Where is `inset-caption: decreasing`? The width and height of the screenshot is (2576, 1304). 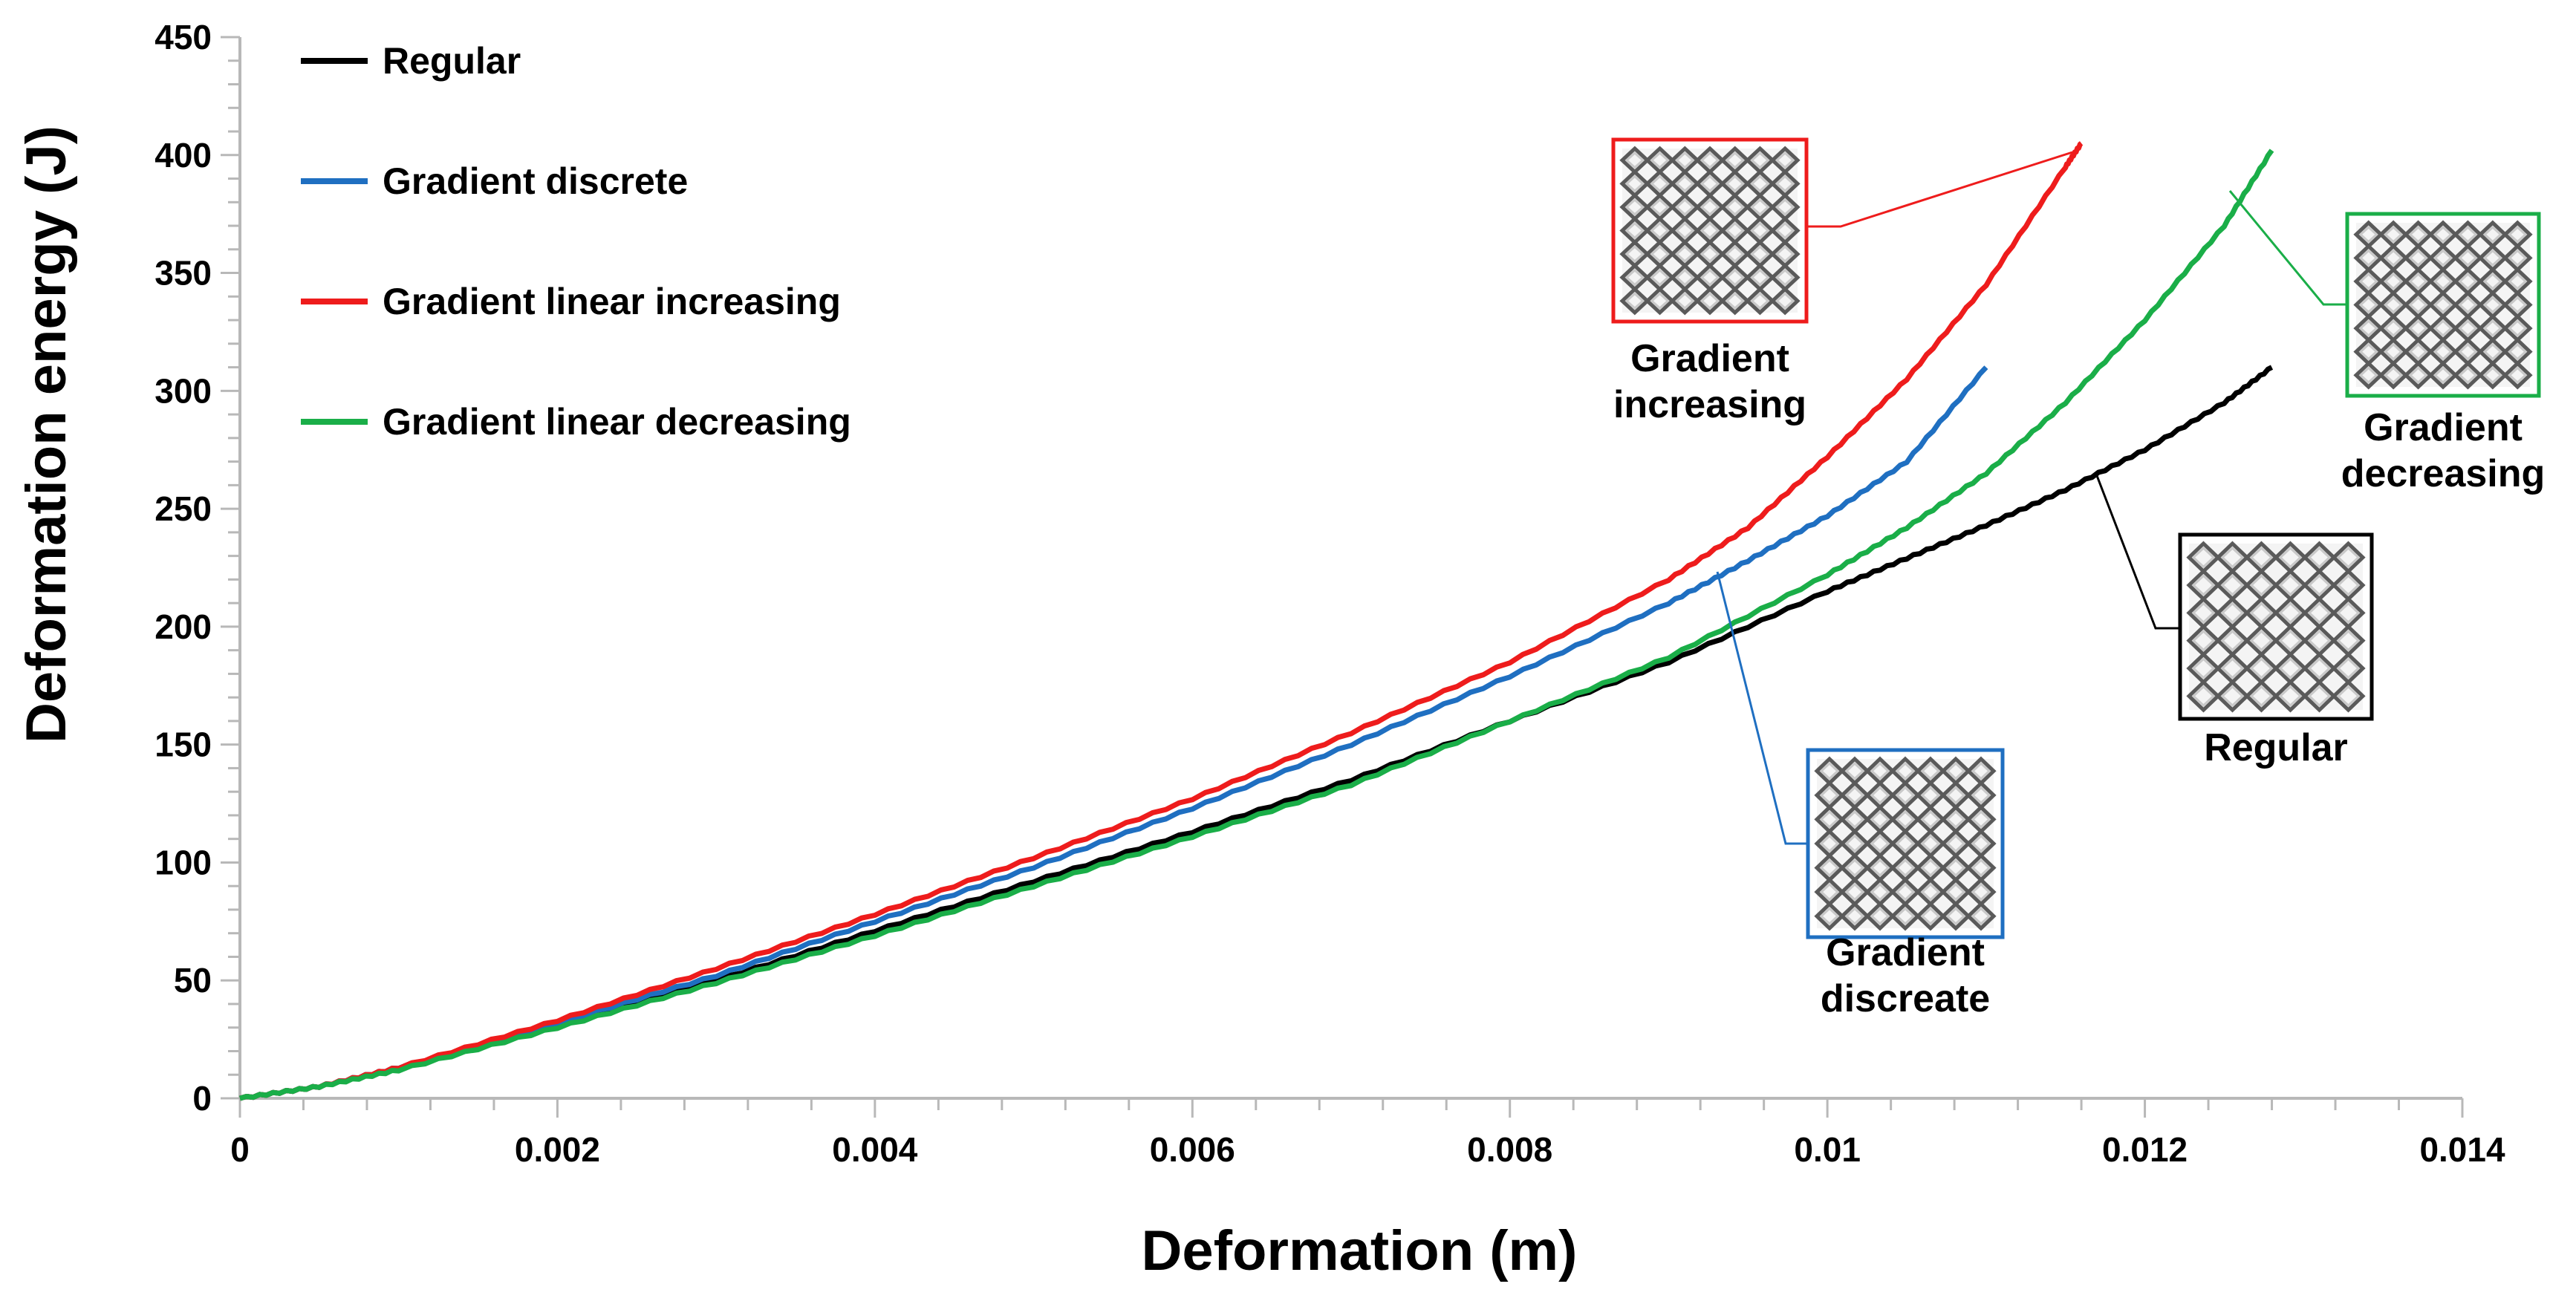
inset-caption: decreasing is located at coordinates (2443, 473).